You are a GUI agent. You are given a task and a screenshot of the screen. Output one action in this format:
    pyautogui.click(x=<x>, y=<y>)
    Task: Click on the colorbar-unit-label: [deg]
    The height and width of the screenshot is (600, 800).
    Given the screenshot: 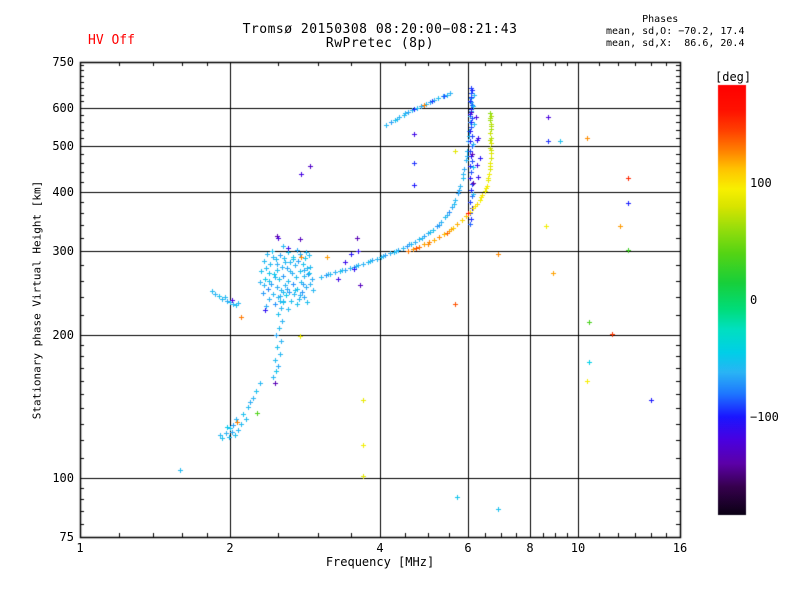 What is the action you would take?
    pyautogui.click(x=733, y=77)
    